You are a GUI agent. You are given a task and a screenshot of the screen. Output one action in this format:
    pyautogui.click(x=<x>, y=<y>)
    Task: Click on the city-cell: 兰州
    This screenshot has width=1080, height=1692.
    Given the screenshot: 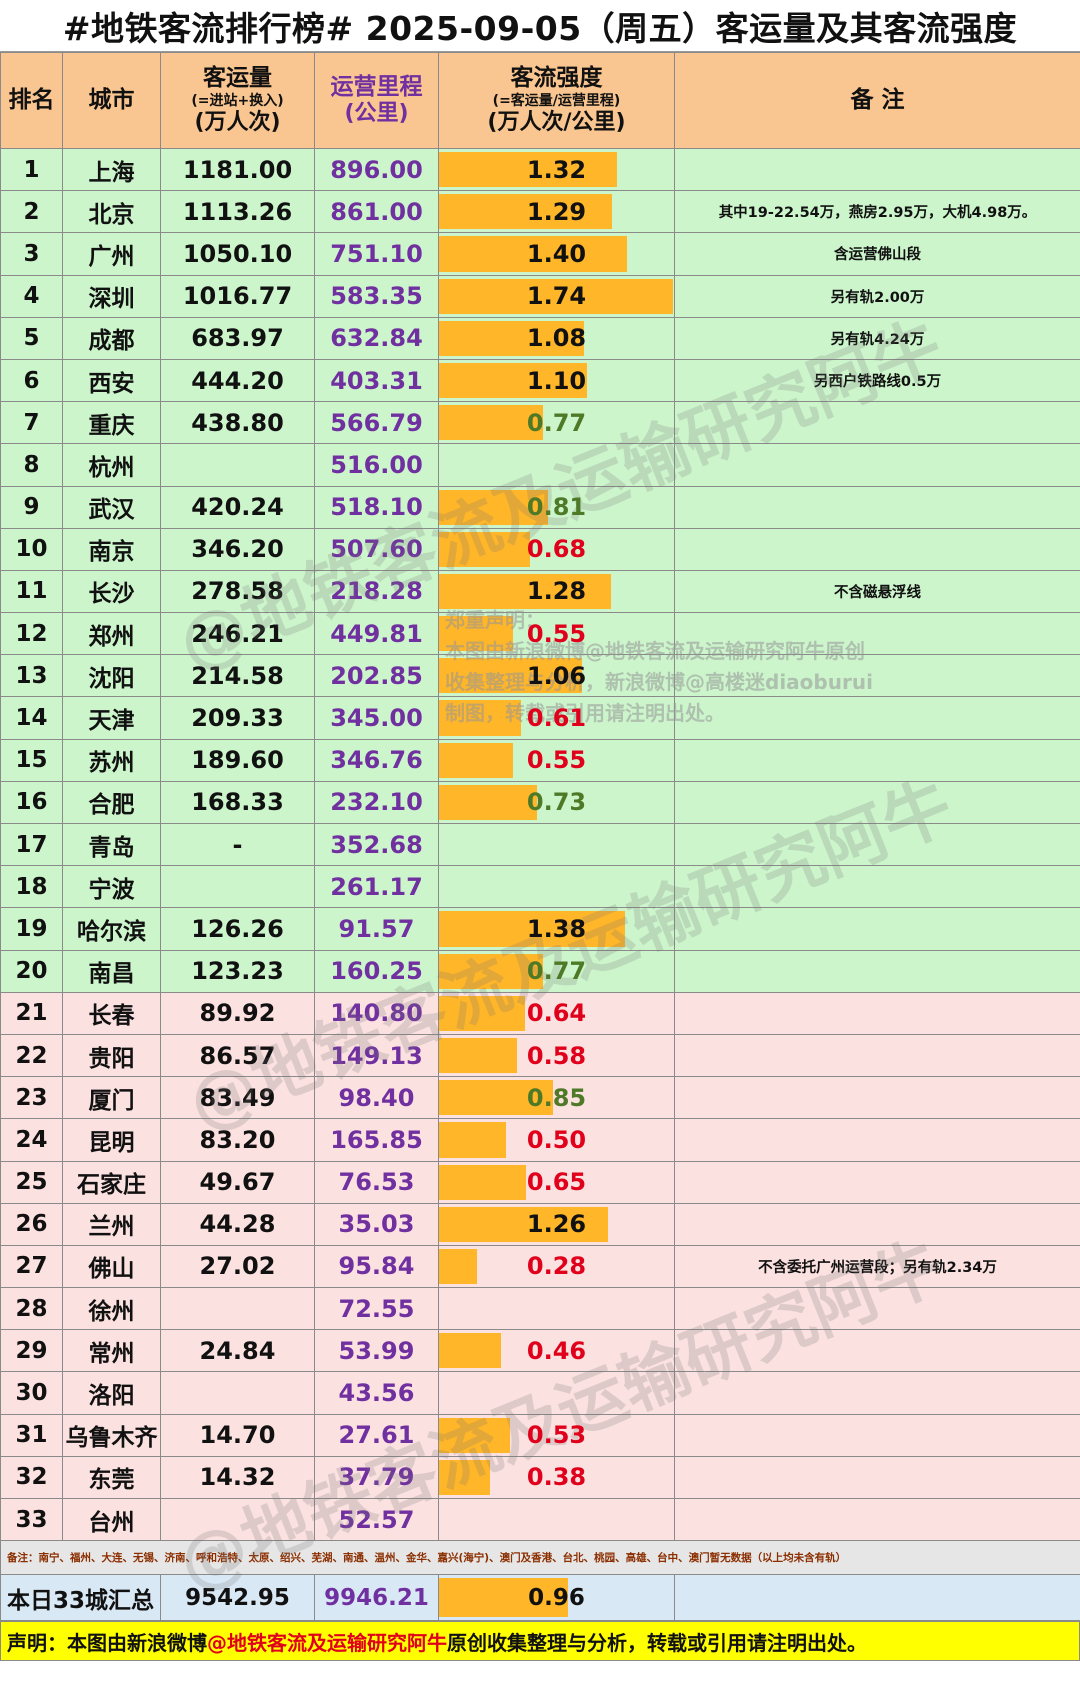 What is the action you would take?
    pyautogui.click(x=111, y=1224)
    